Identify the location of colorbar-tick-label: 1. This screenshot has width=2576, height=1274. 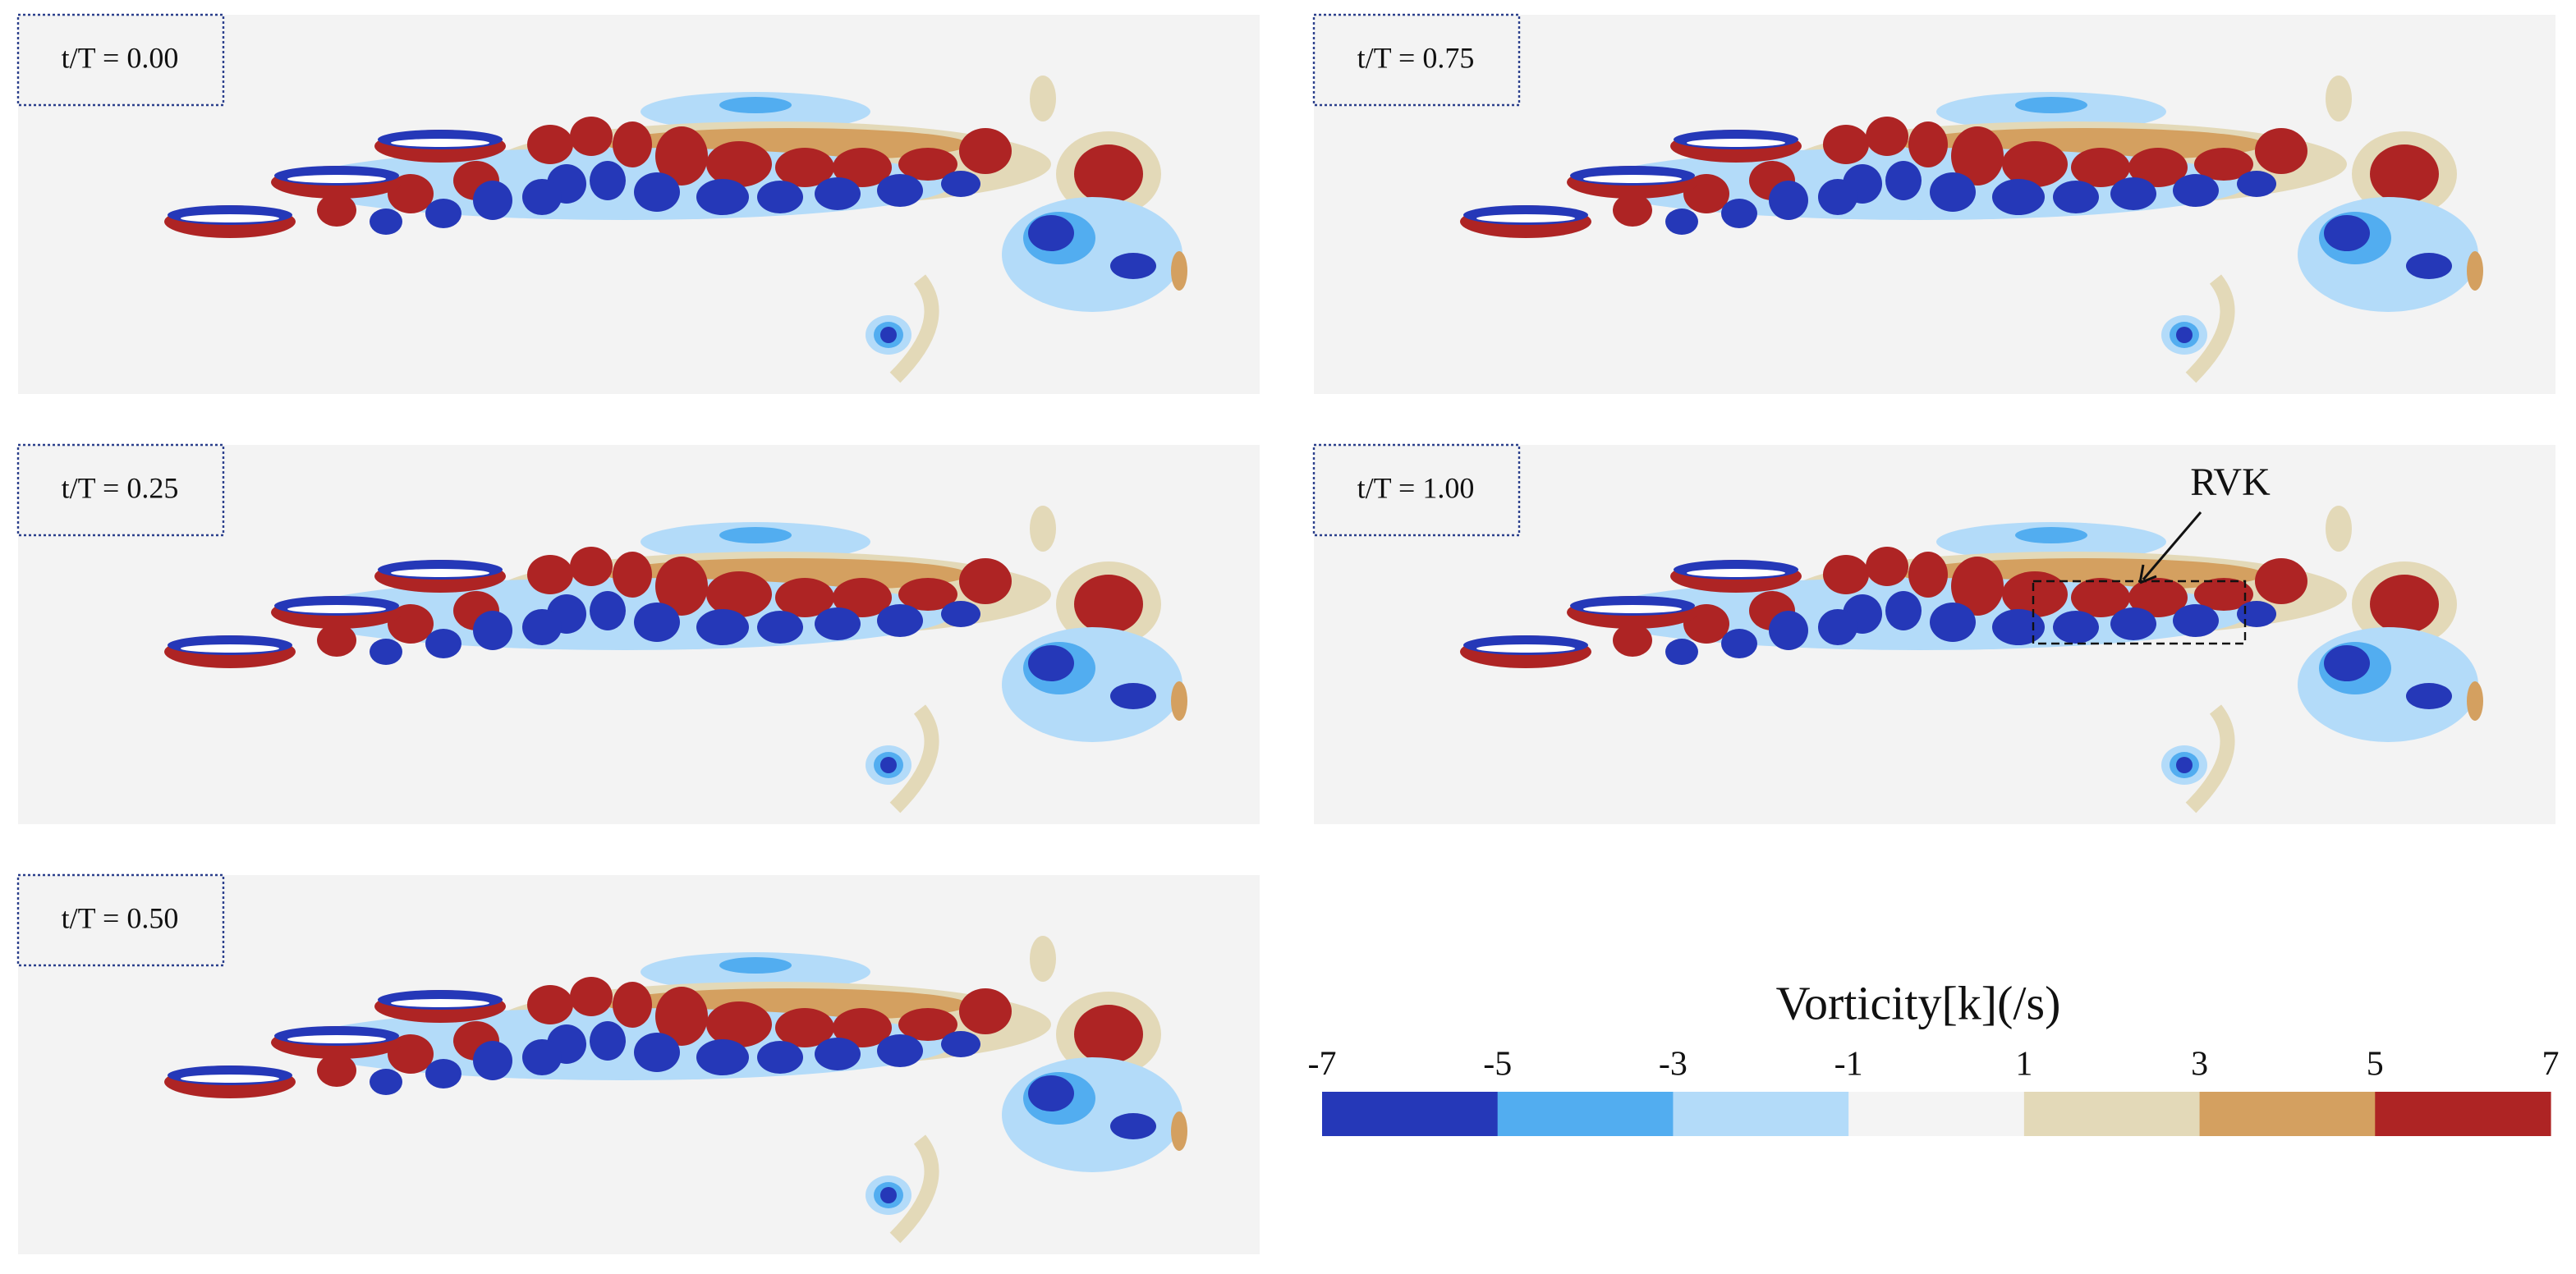
(2023, 1065).